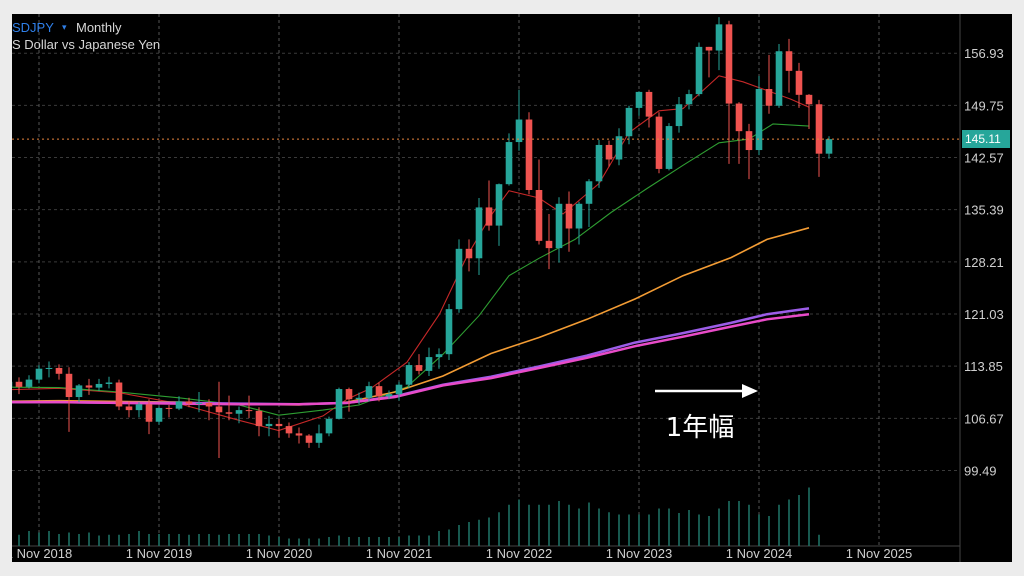  Describe the element at coordinates (879, 553) in the screenshot. I see `x-tick-label: 1 Nov 2025` at that location.